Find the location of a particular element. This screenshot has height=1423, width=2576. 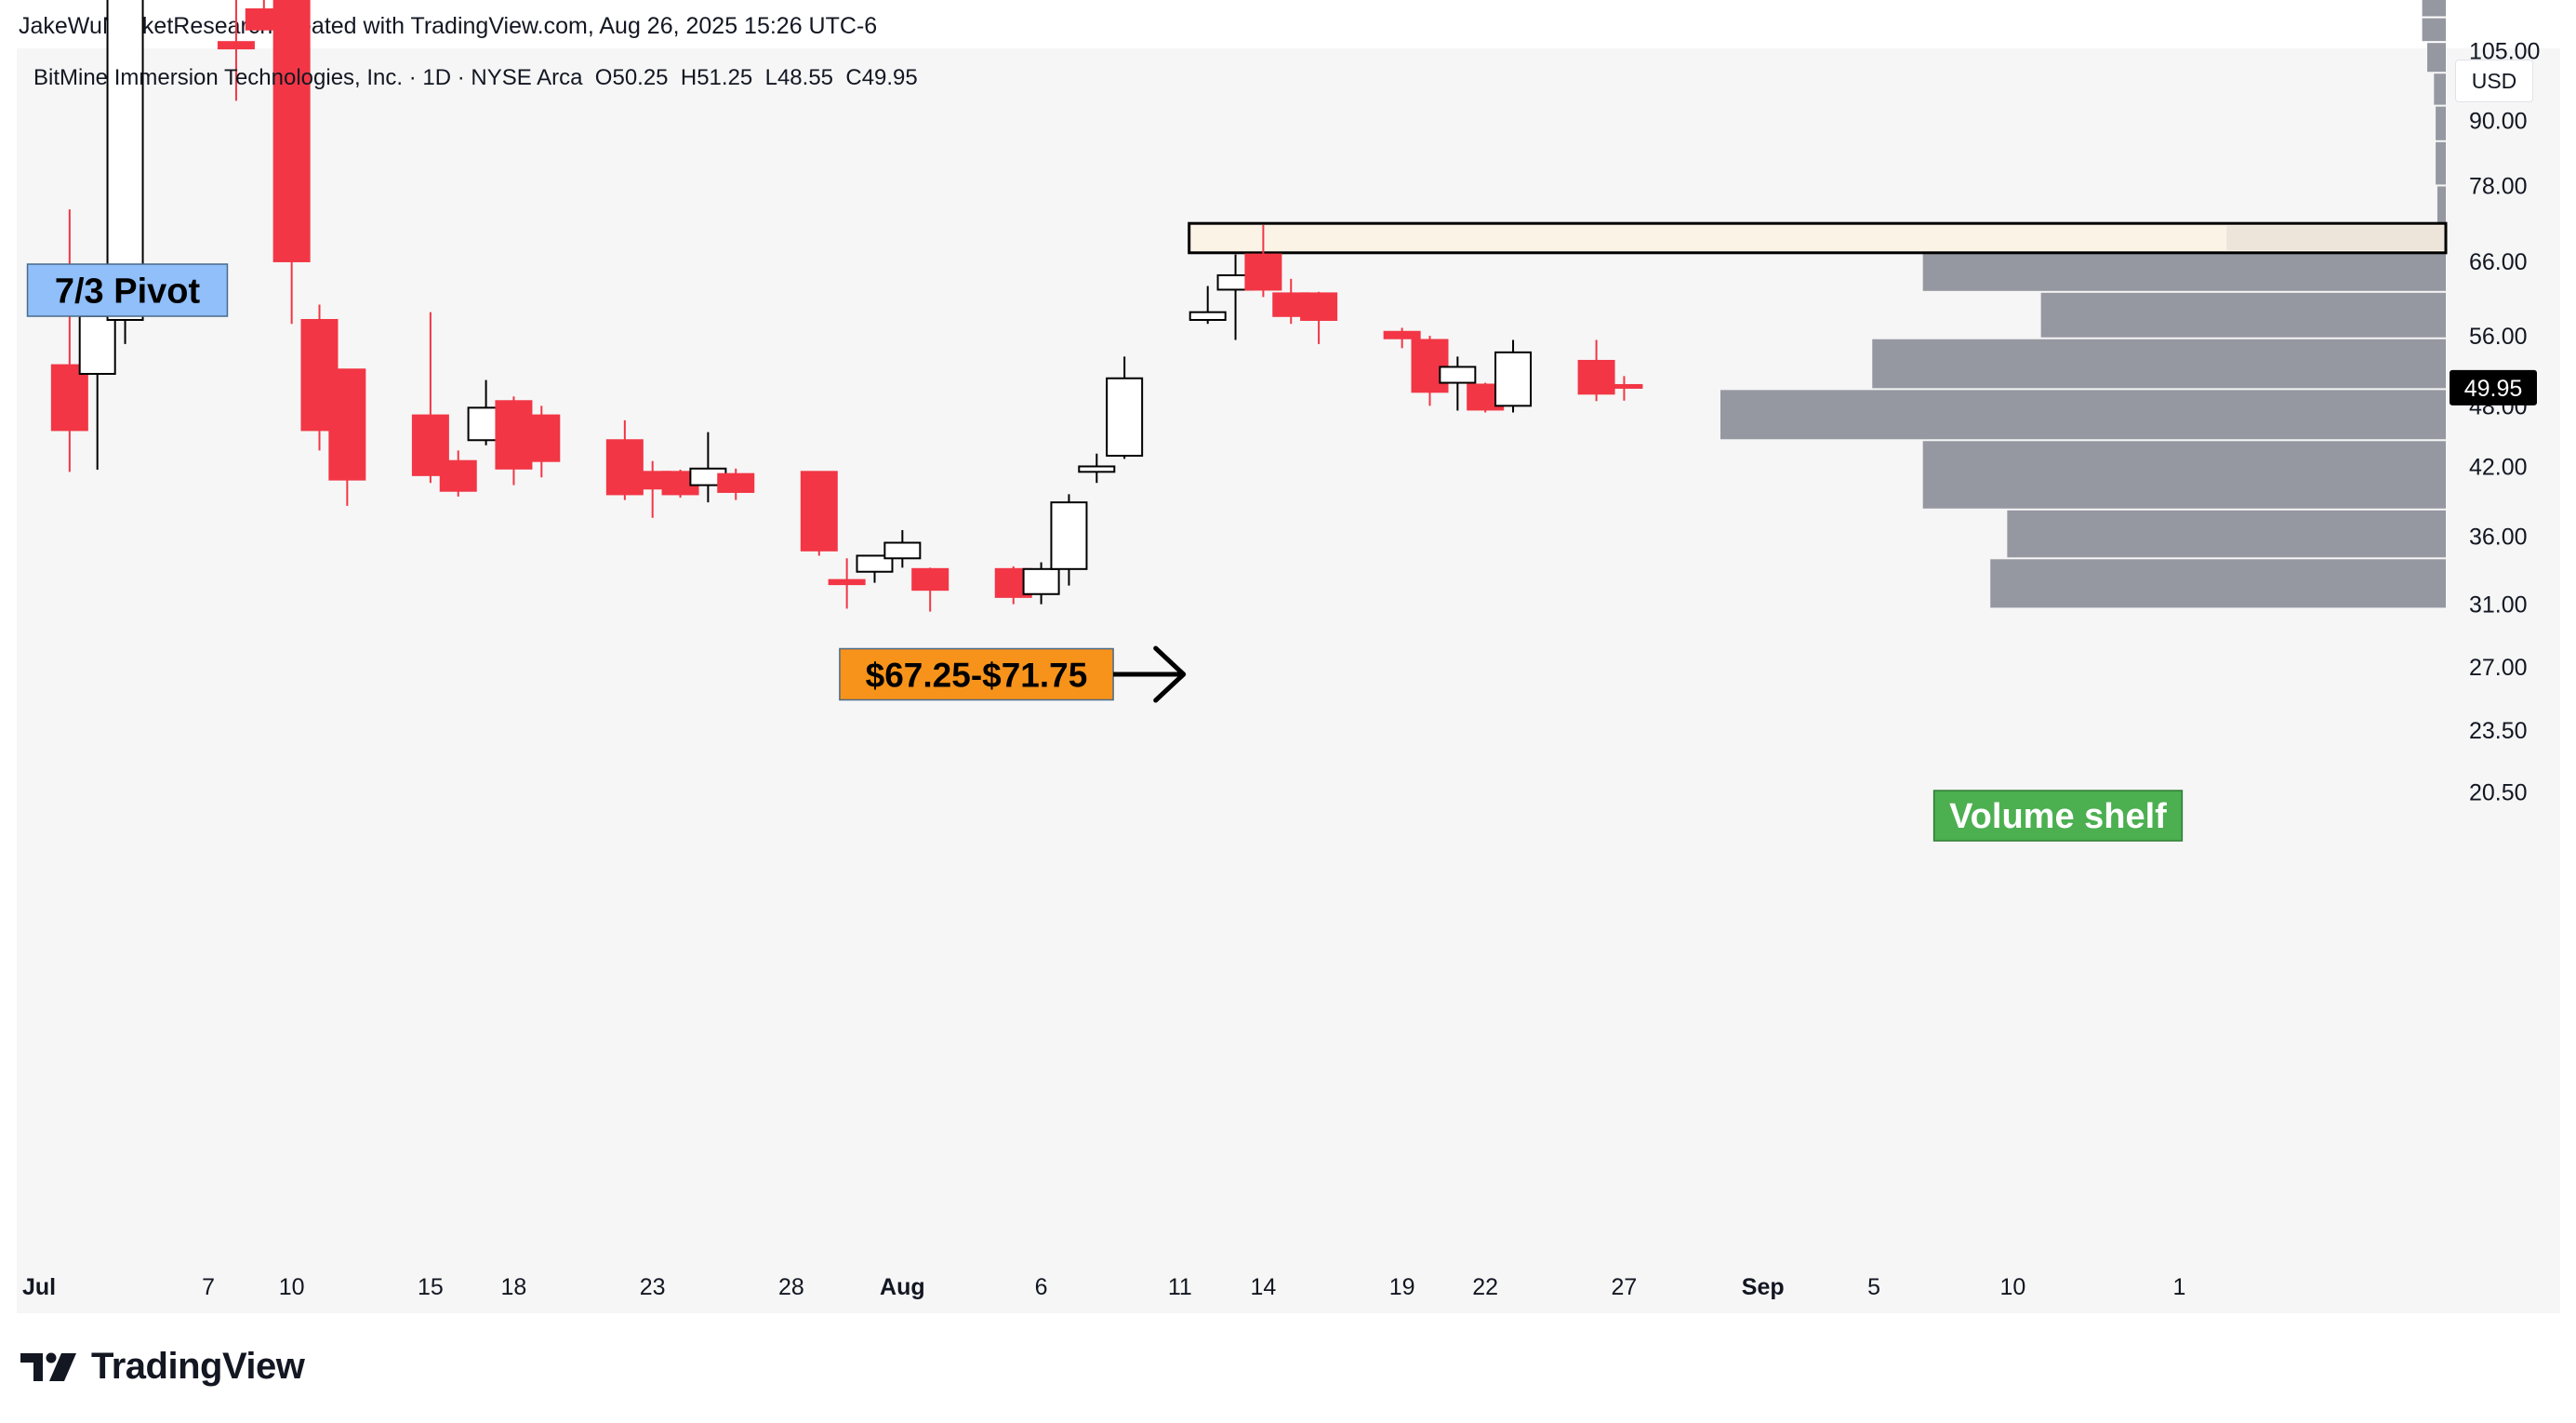

tradingview-logo-icon is located at coordinates (48, 1366).